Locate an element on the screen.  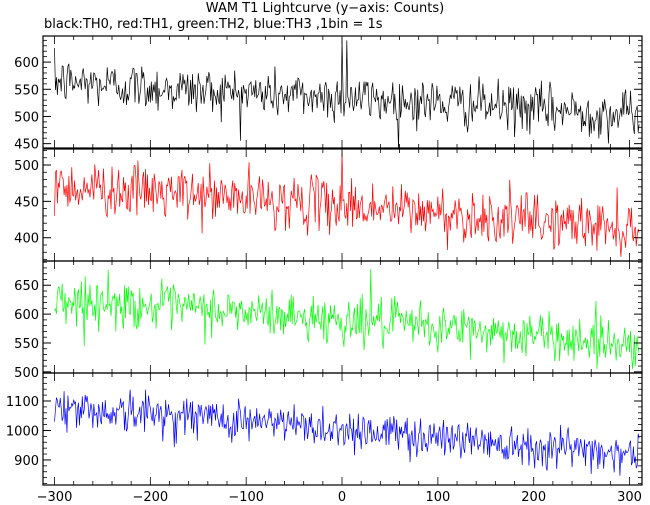
y-tick-label: 400 is located at coordinates (26, 239).